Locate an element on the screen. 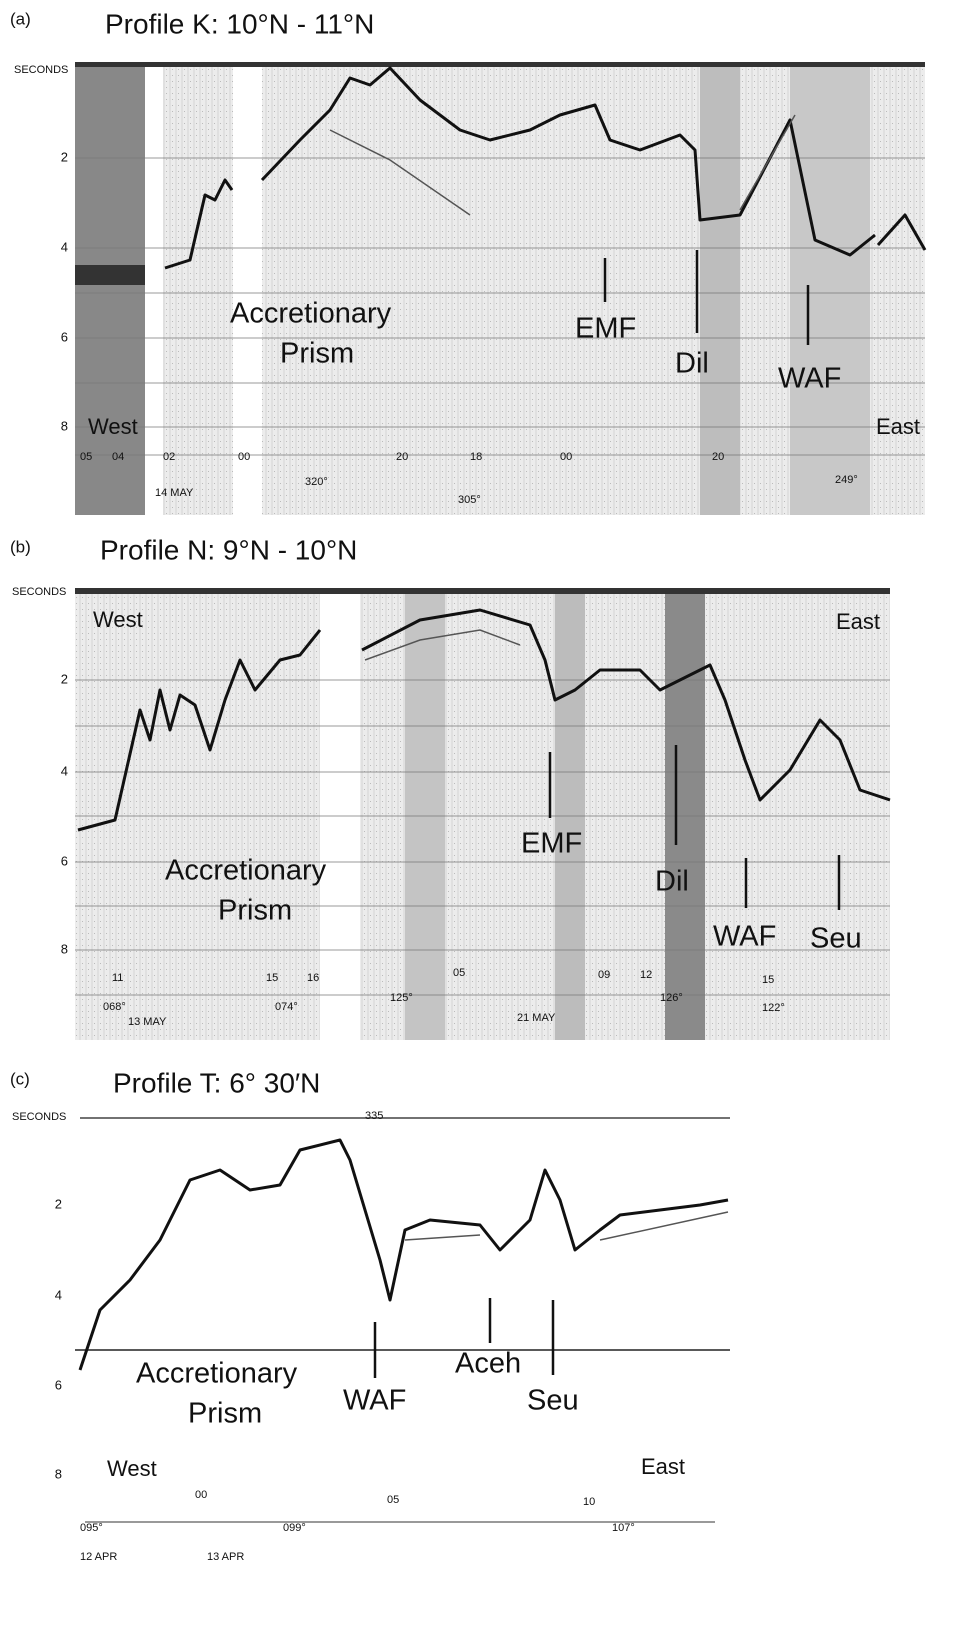 The width and height of the screenshot is (967, 1627). record-mark: 068° is located at coordinates (114, 1007).